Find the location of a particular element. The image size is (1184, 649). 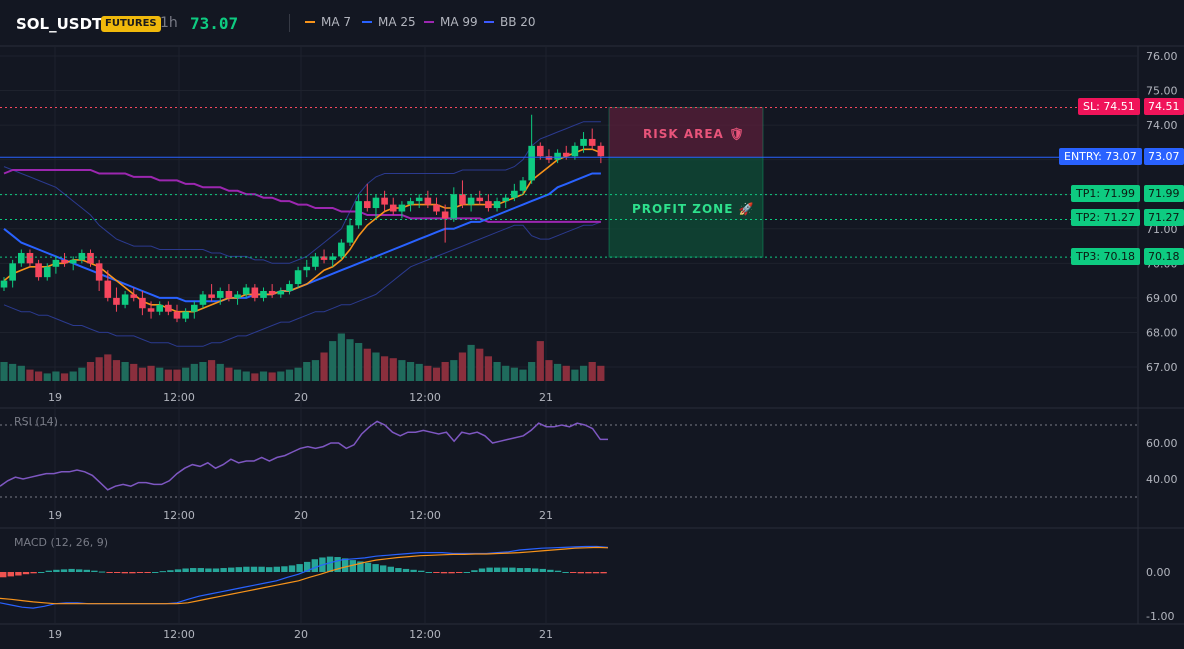

timeframe-label: 1h is located at coordinates (169, 23).